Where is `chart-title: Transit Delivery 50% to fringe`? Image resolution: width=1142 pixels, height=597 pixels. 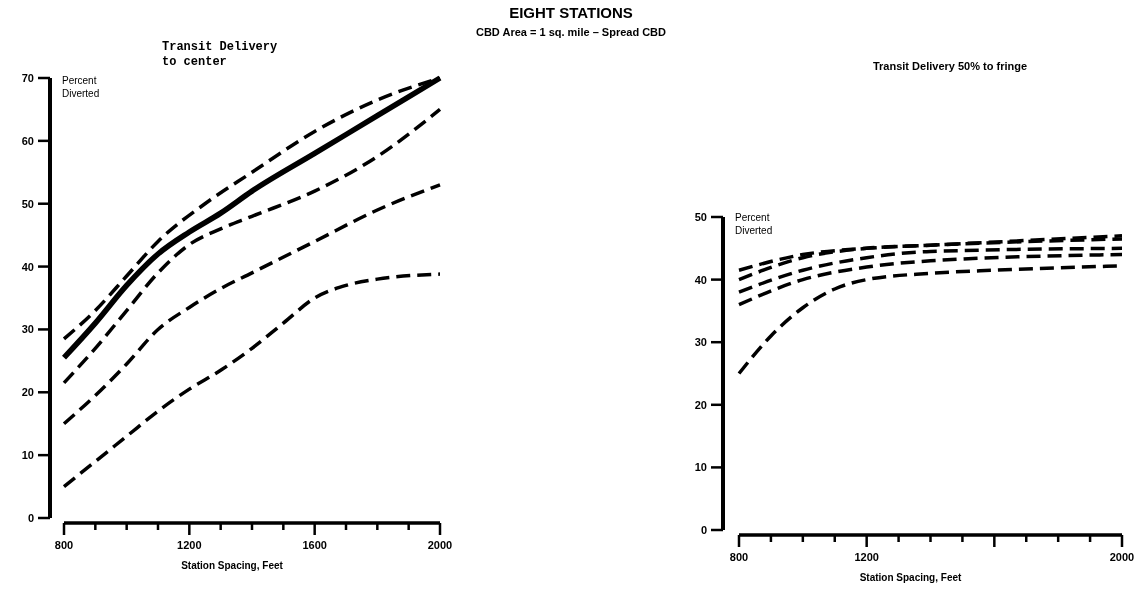
chart-title: Transit Delivery 50% to fringe is located at coordinates (950, 66).